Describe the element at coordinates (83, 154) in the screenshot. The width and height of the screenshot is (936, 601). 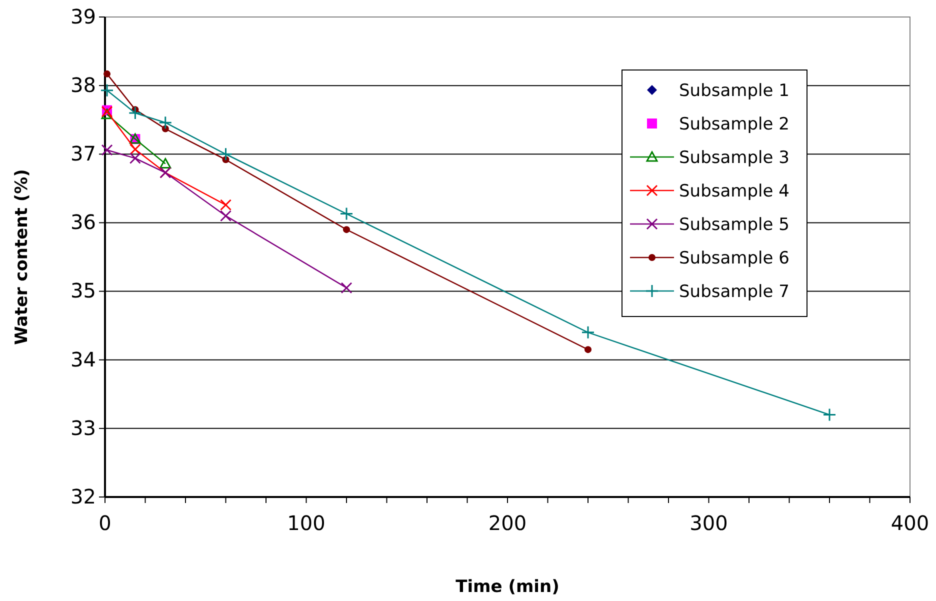
I see `y-tick-label: 37` at that location.